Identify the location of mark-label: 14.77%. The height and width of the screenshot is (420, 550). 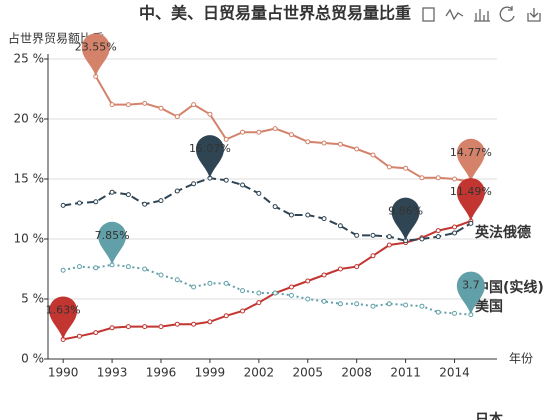
(471, 152).